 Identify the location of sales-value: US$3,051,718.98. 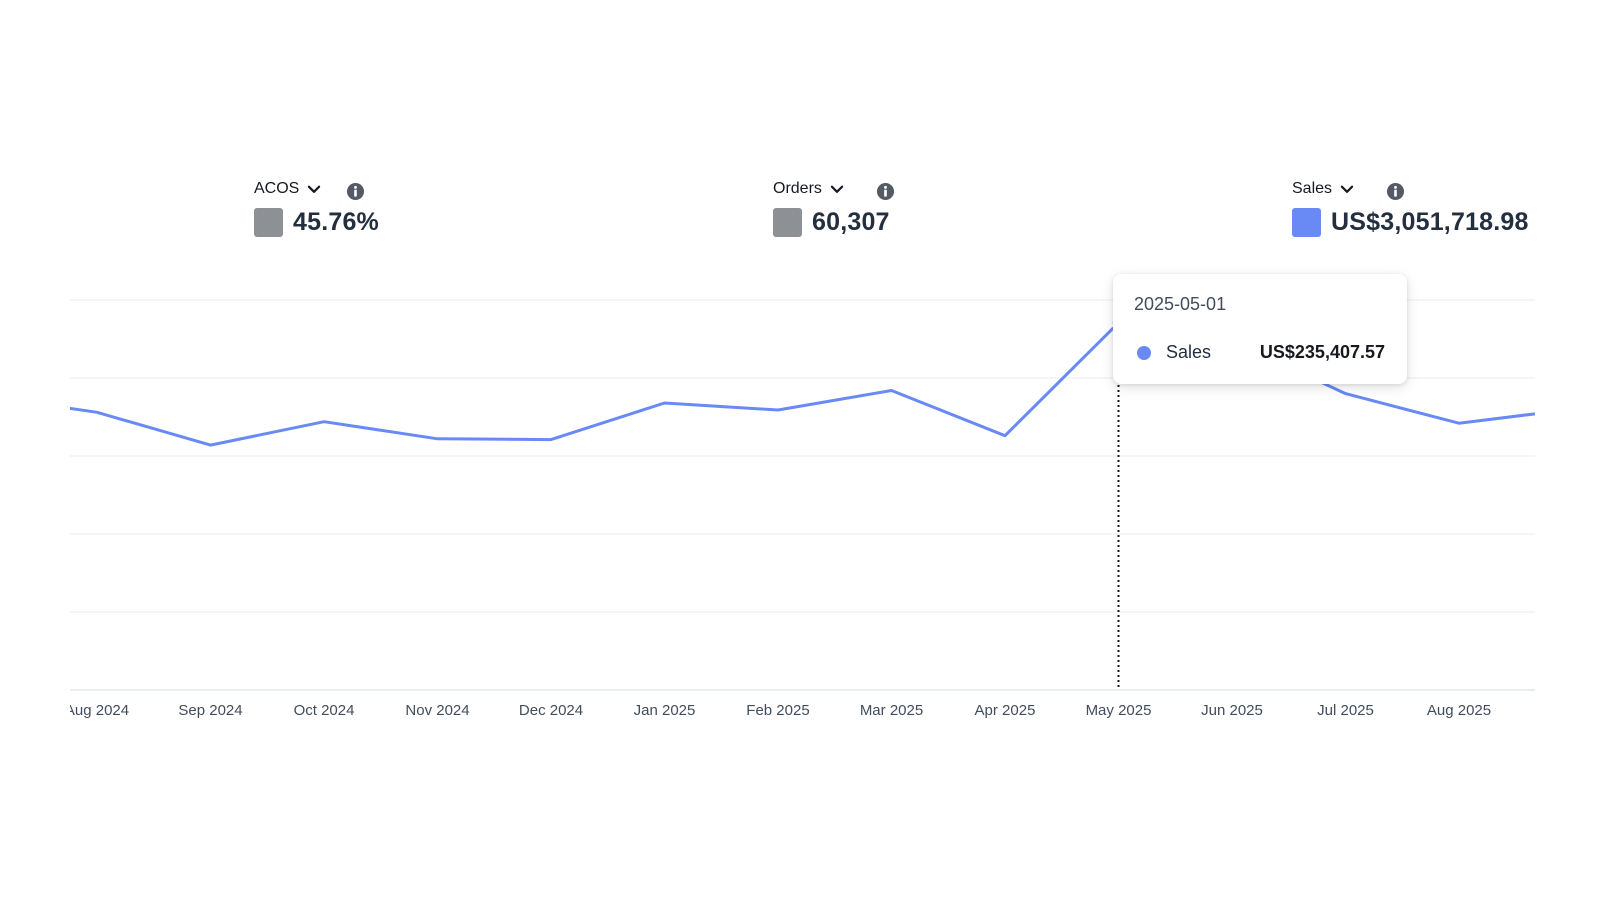
(1430, 222).